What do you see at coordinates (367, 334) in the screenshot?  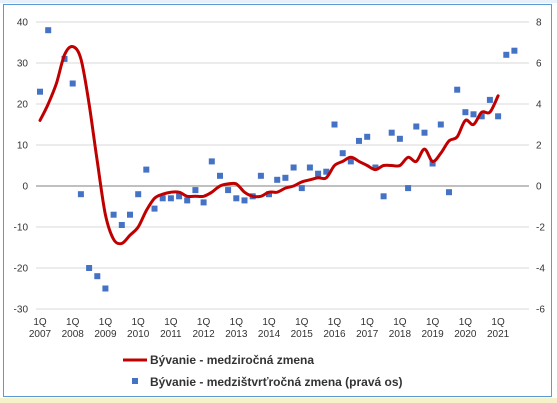 I see `x-tick-year: 2017` at bounding box center [367, 334].